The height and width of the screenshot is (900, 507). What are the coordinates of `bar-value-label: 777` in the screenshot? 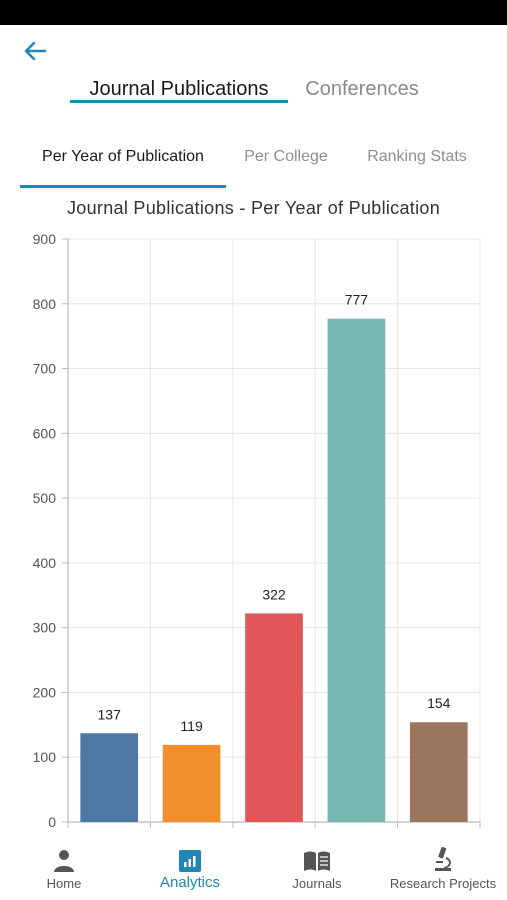 It's located at (357, 300).